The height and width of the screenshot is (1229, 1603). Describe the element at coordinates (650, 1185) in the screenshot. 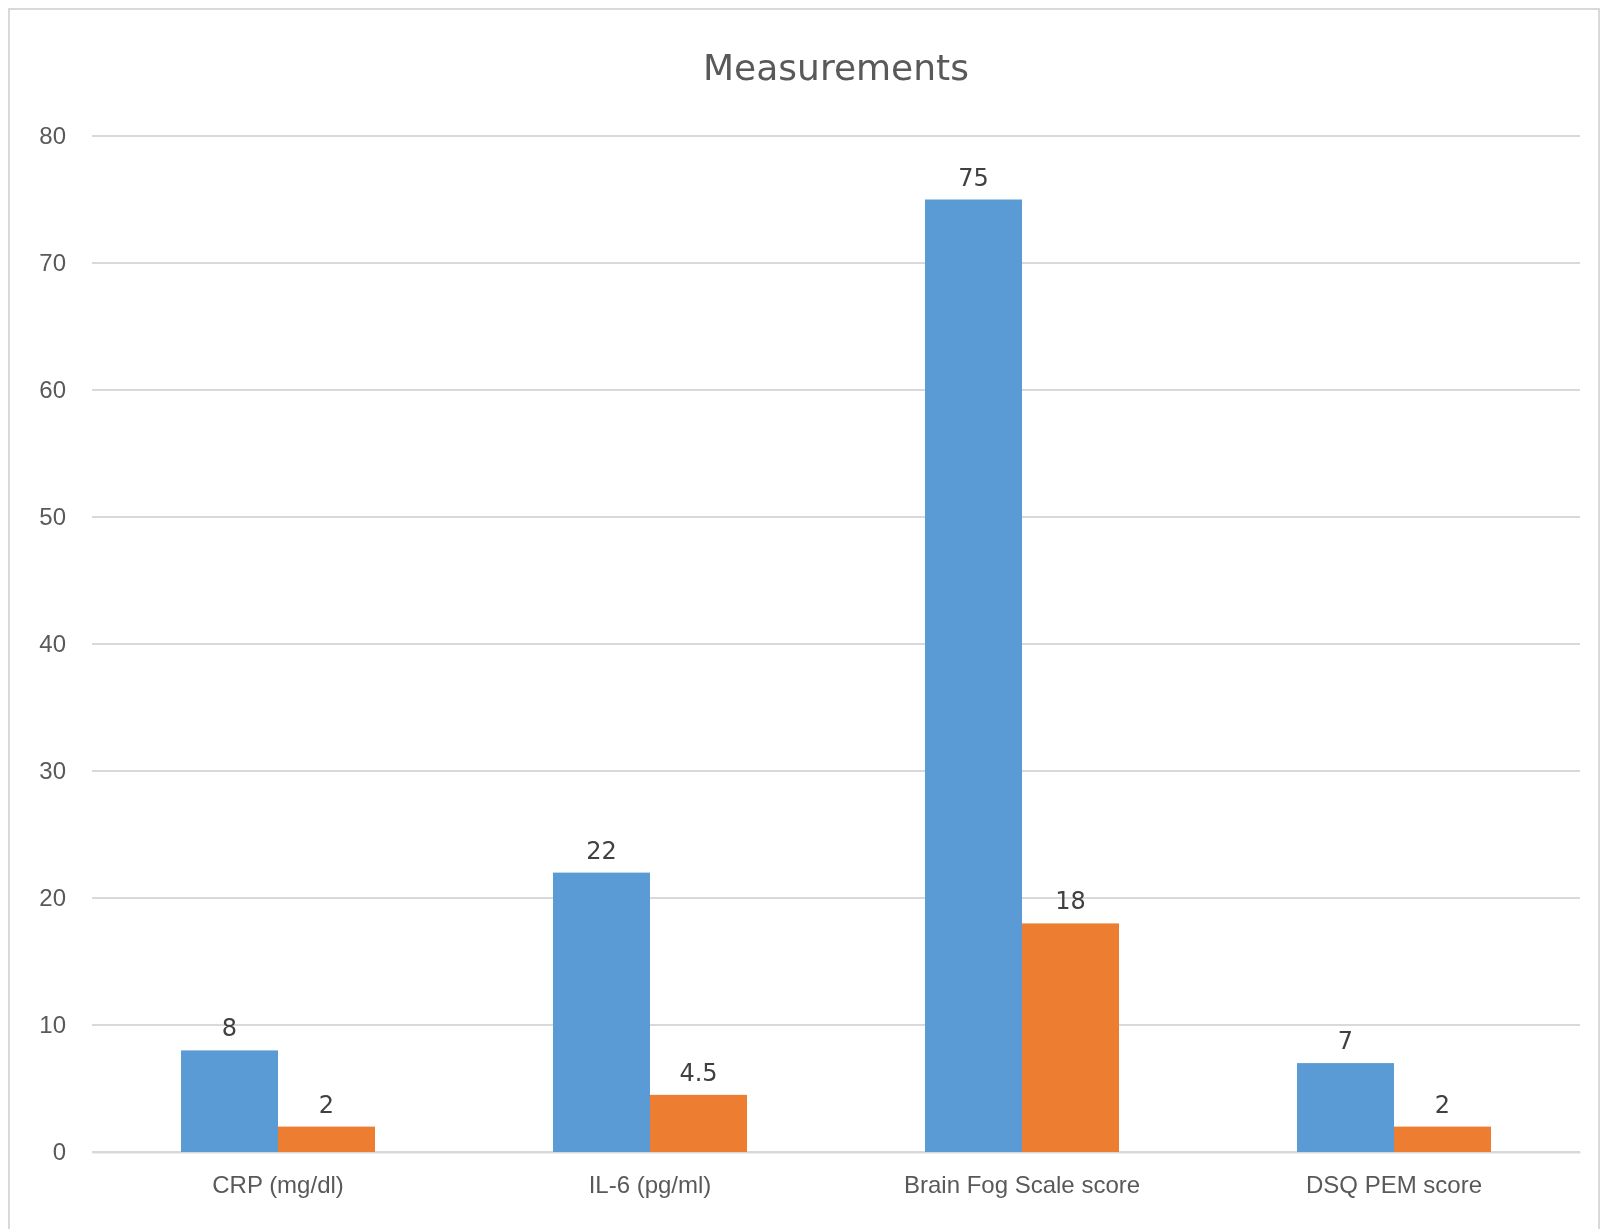

I see `x-tick-label: IL-6 (pg/ml)` at that location.